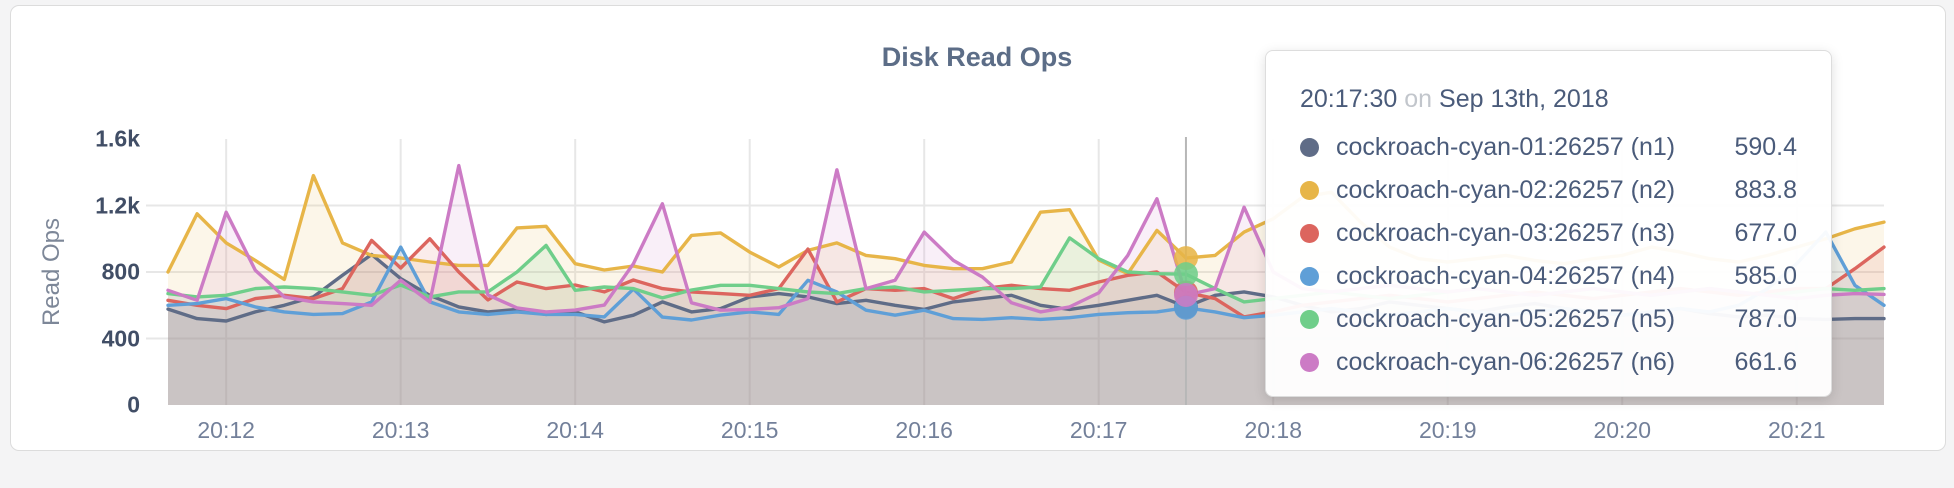 The image size is (1954, 488). What do you see at coordinates (749, 430) in the screenshot?
I see `x-tick-label: 20:15` at bounding box center [749, 430].